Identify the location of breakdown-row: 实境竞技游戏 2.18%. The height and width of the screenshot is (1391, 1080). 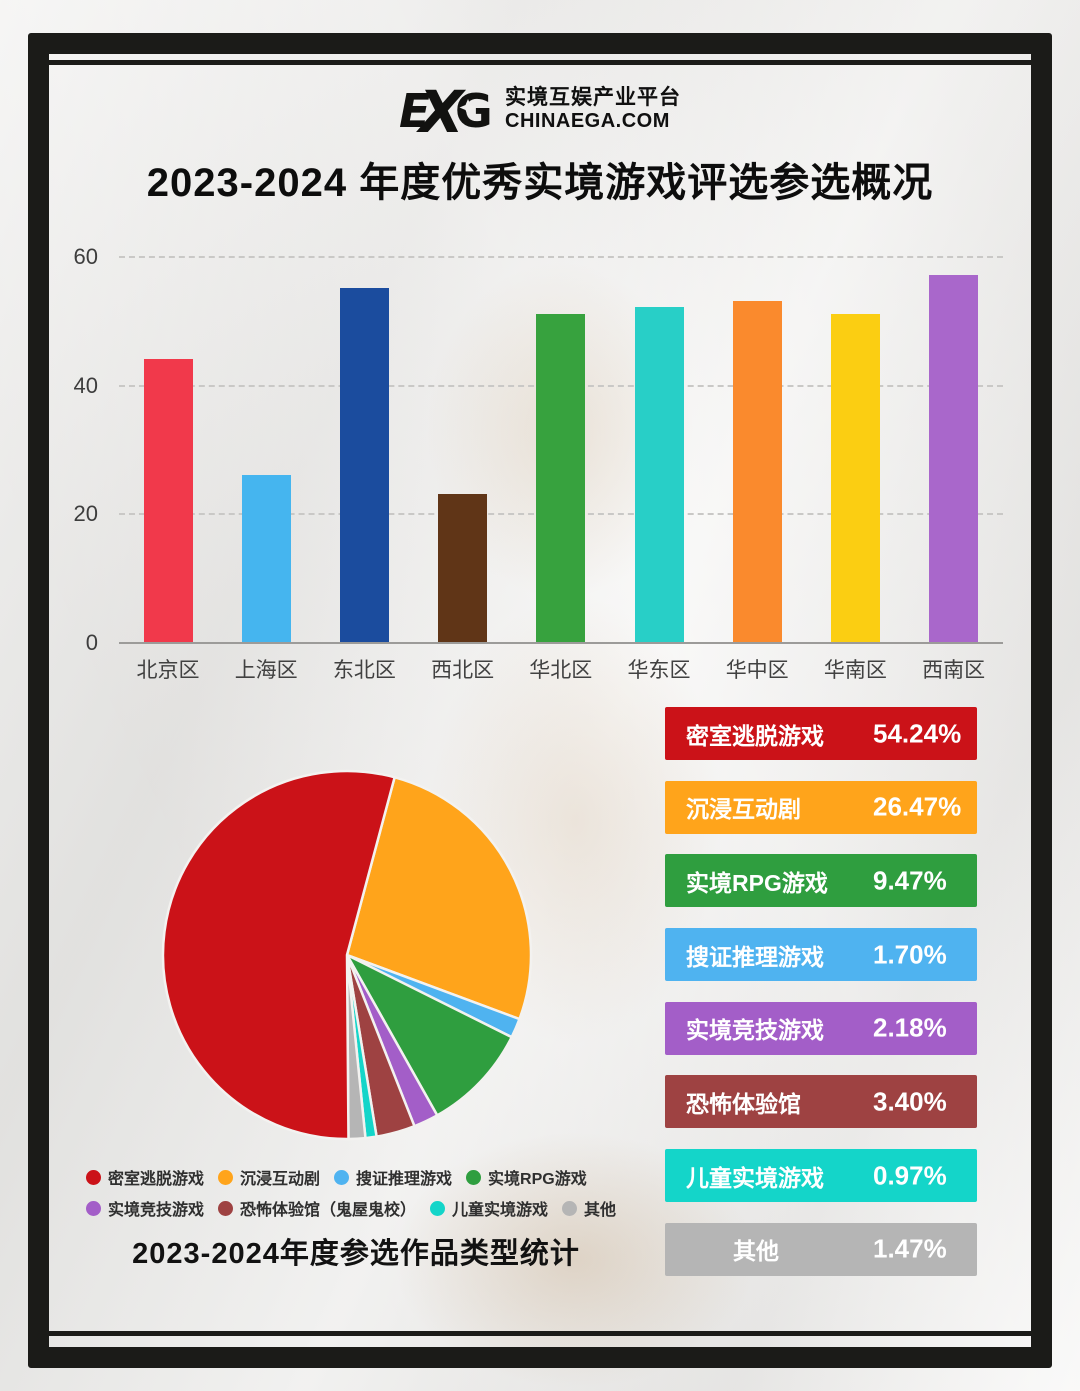
(821, 1028).